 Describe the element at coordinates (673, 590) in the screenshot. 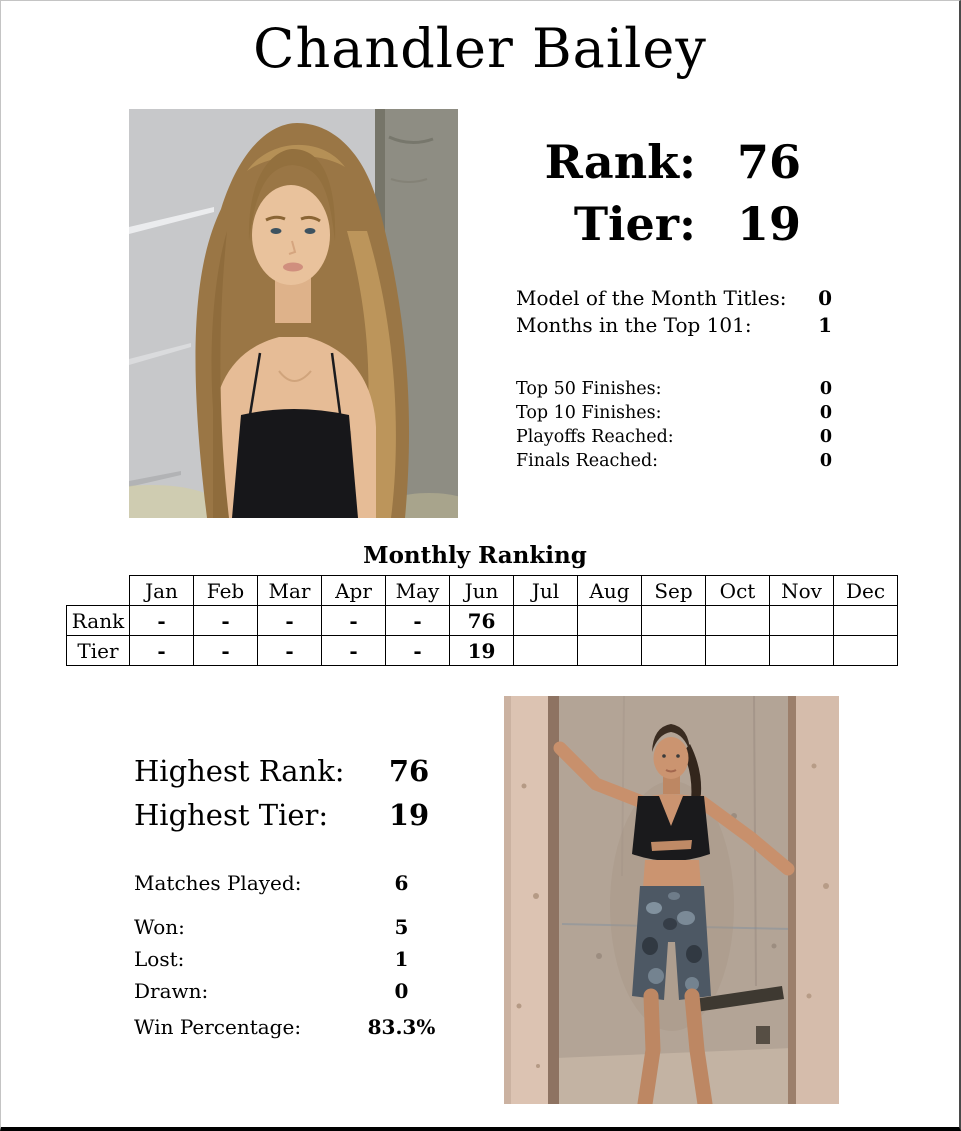

I see `month-header: Sep` at that location.